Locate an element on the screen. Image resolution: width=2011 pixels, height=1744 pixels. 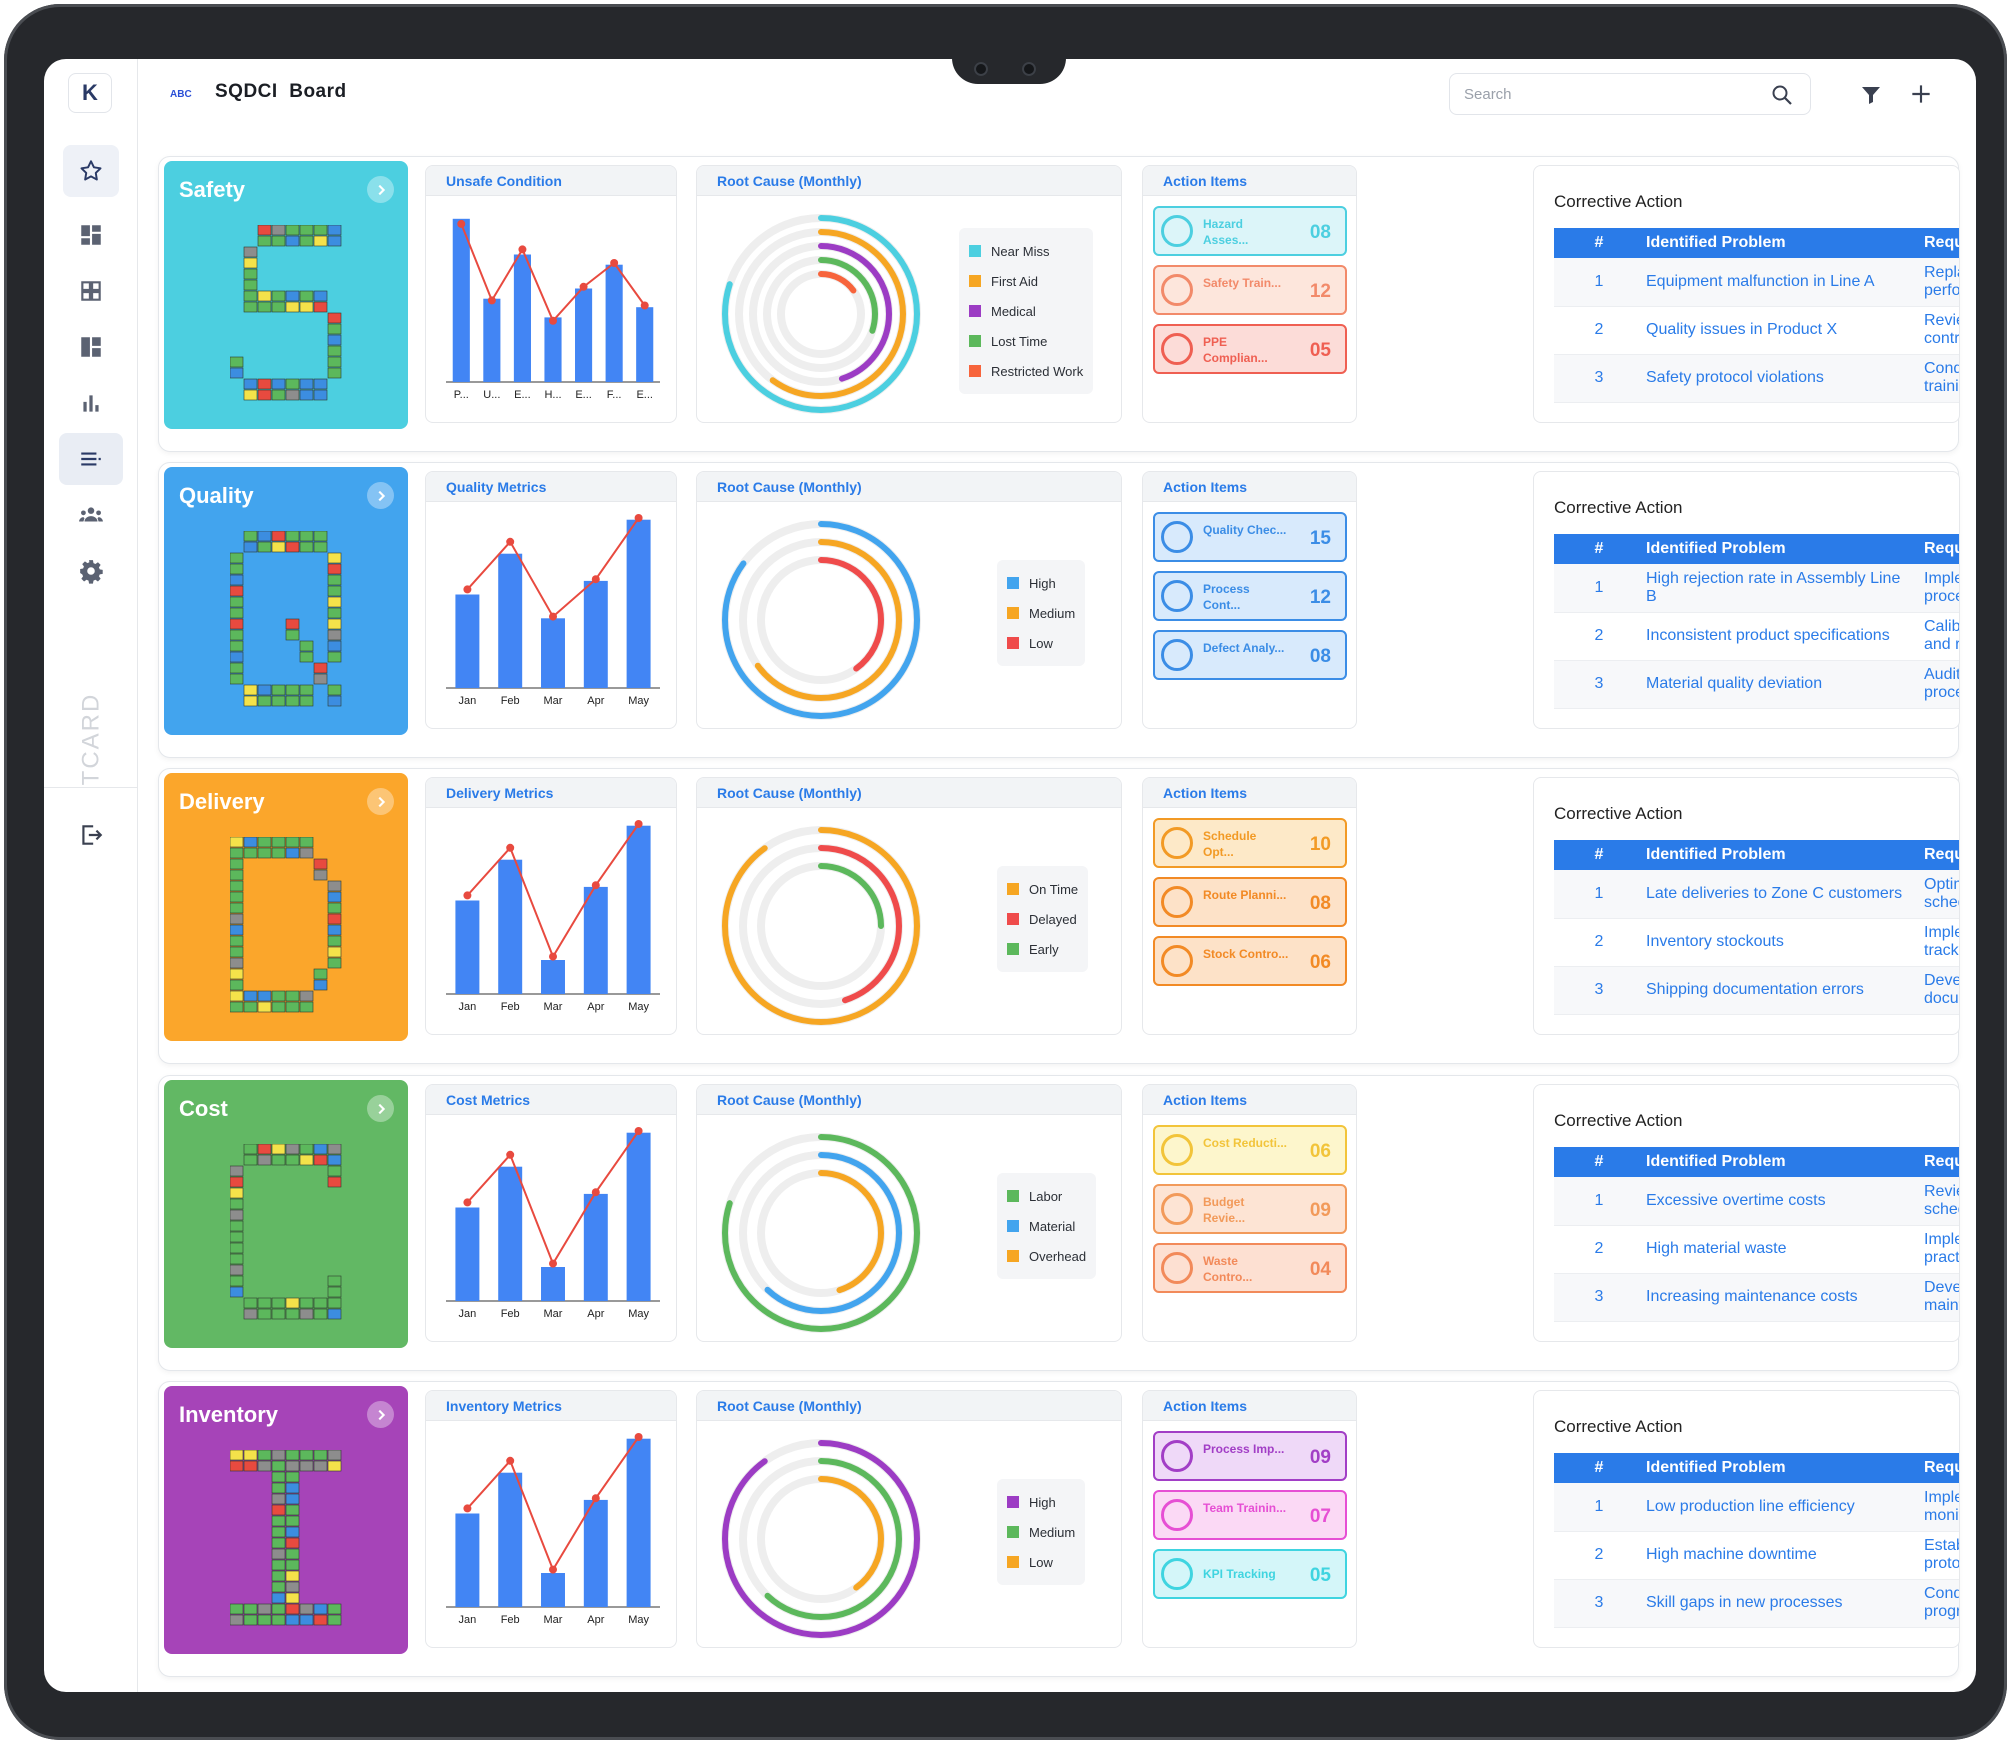
action-item: Hazard Asses... 08 is located at coordinates (1250, 231).